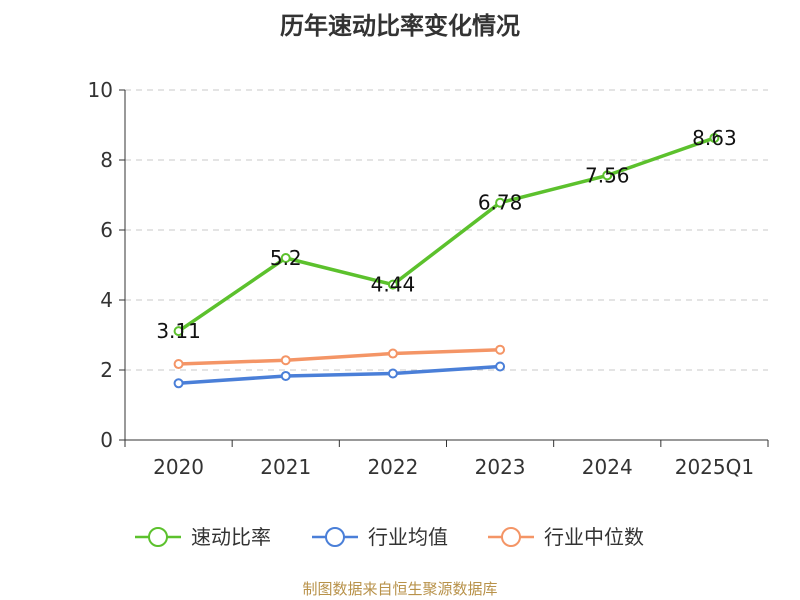 The height and width of the screenshot is (600, 800). Describe the element at coordinates (106, 230) in the screenshot. I see `y-tick-label: 6` at that location.